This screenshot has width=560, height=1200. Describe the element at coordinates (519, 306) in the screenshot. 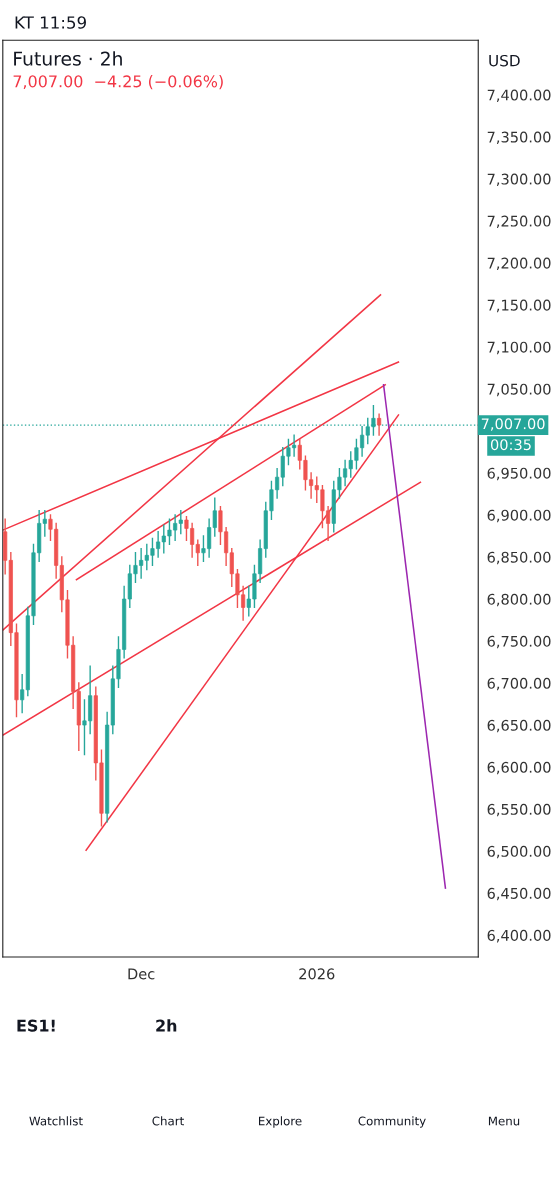

I see `y-tick-label: 7,150.00` at that location.